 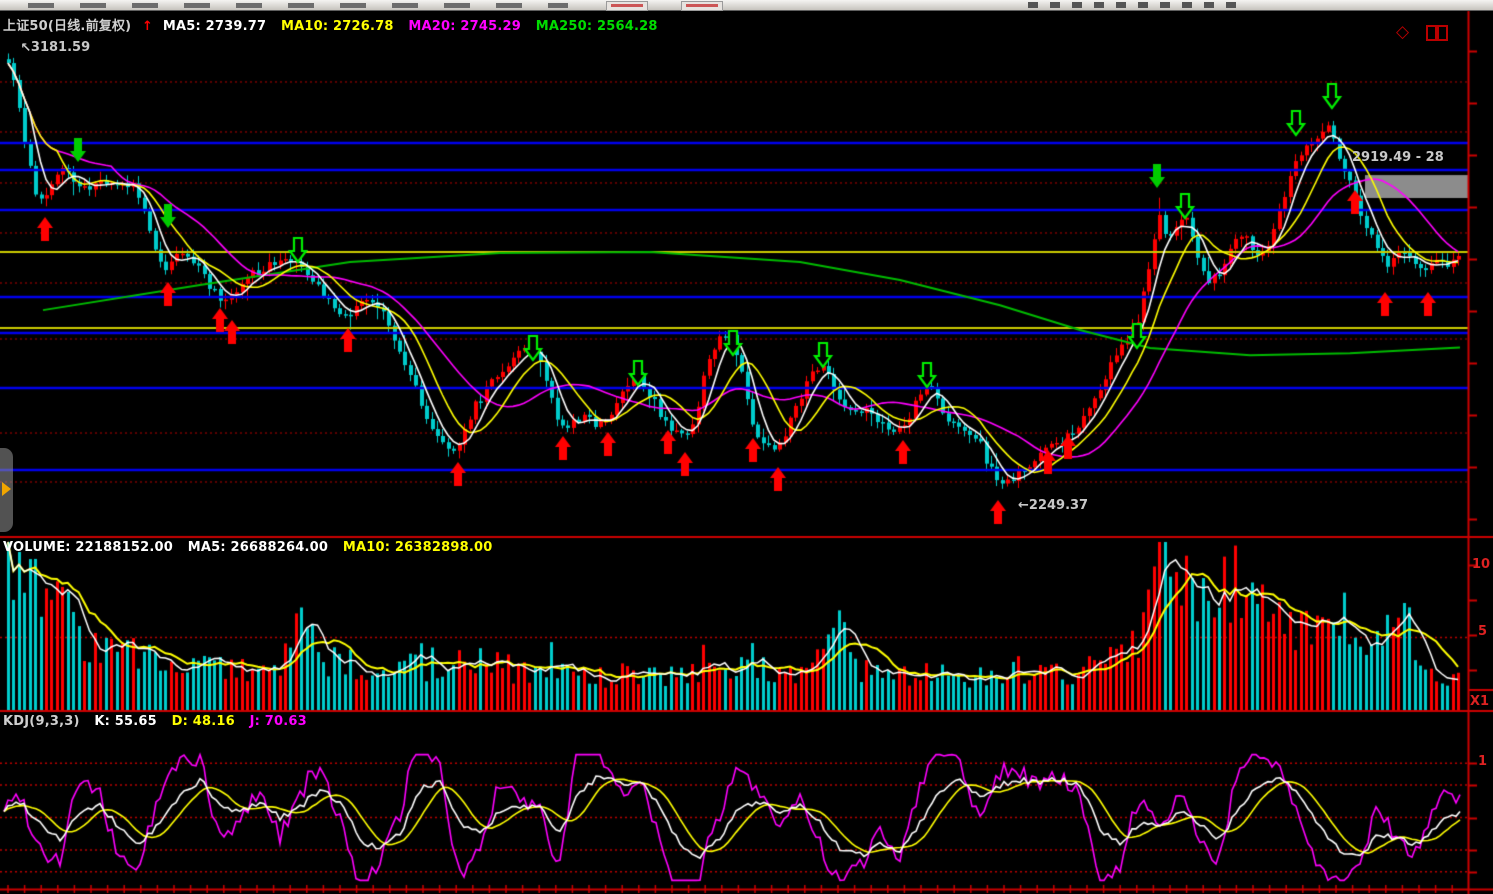 What do you see at coordinates (1483, 631) in the screenshot?
I see `volume-axis-5: 5` at bounding box center [1483, 631].